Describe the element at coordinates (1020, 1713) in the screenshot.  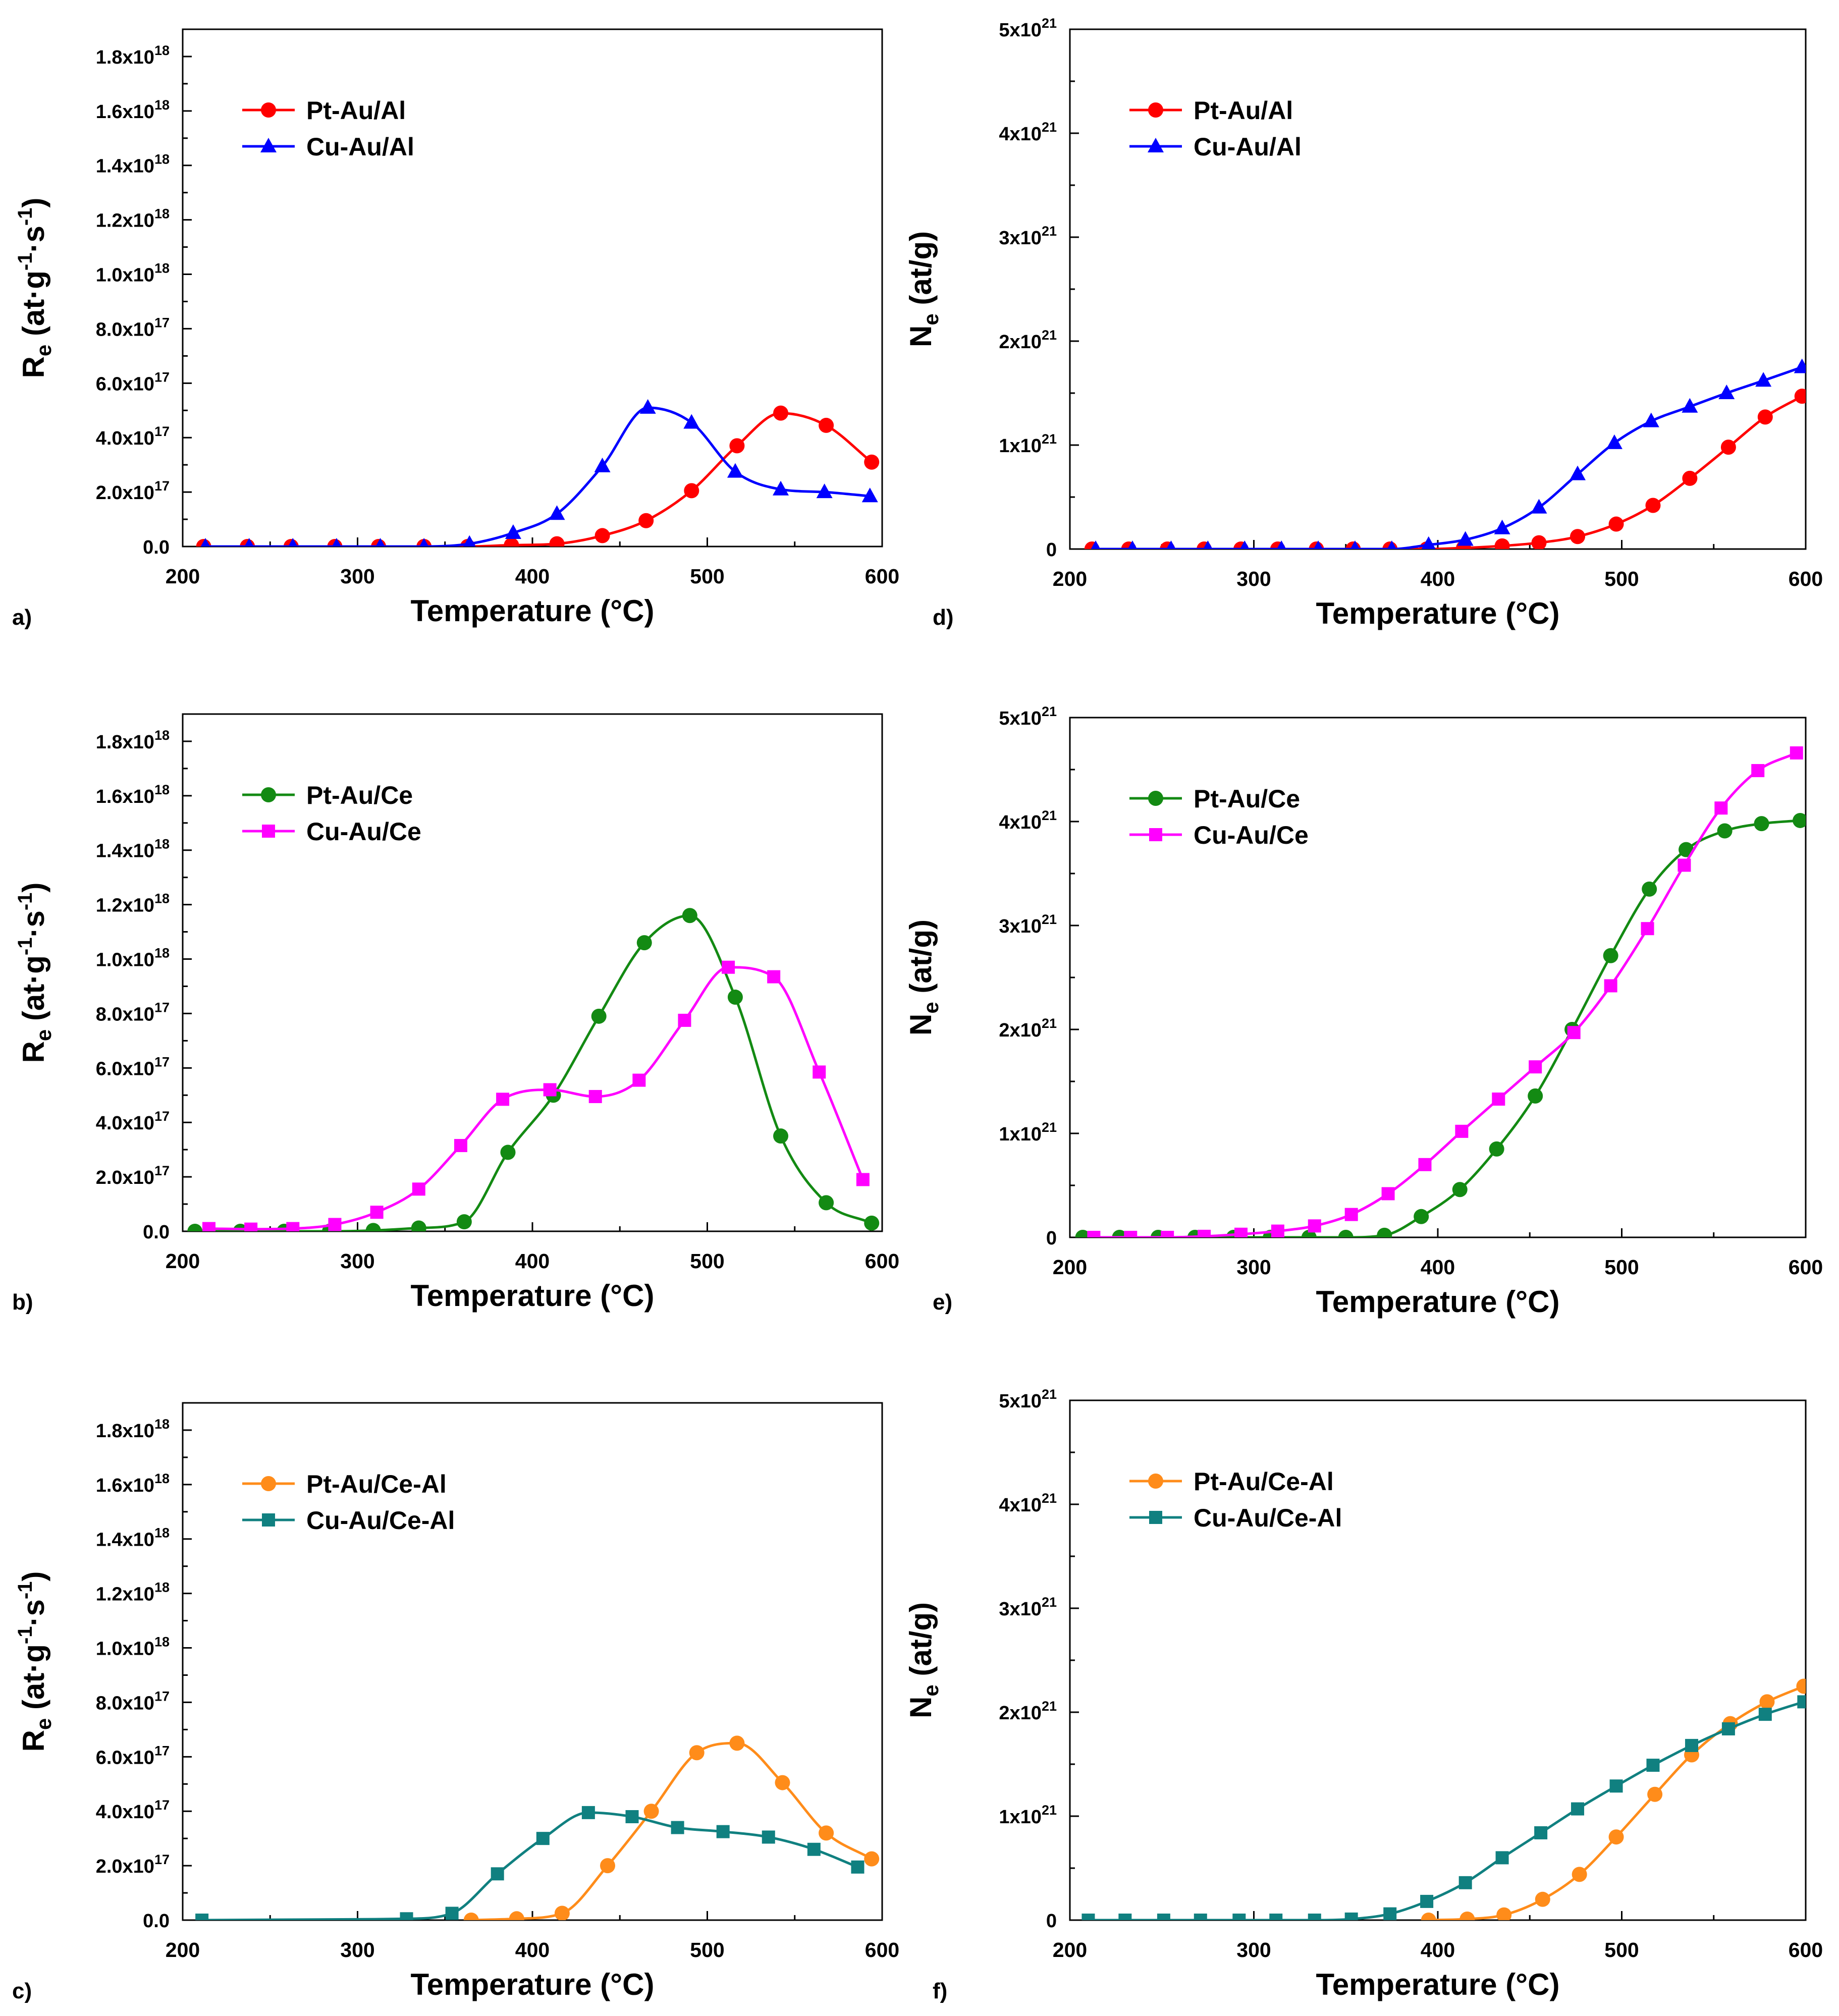
I see `y-tick-mantissa: 2x10` at that location.